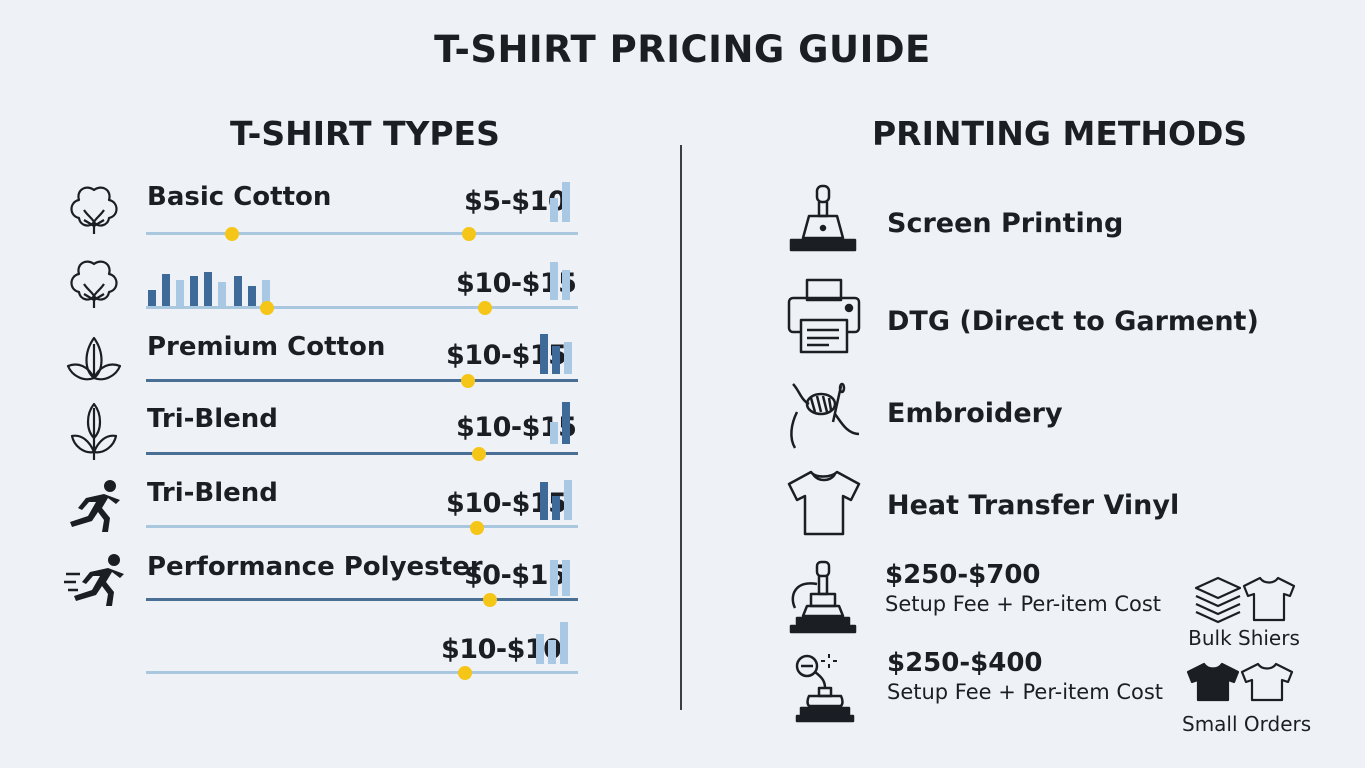  I want to click on methods-heading: PRINTING METHODS, so click(1060, 133).